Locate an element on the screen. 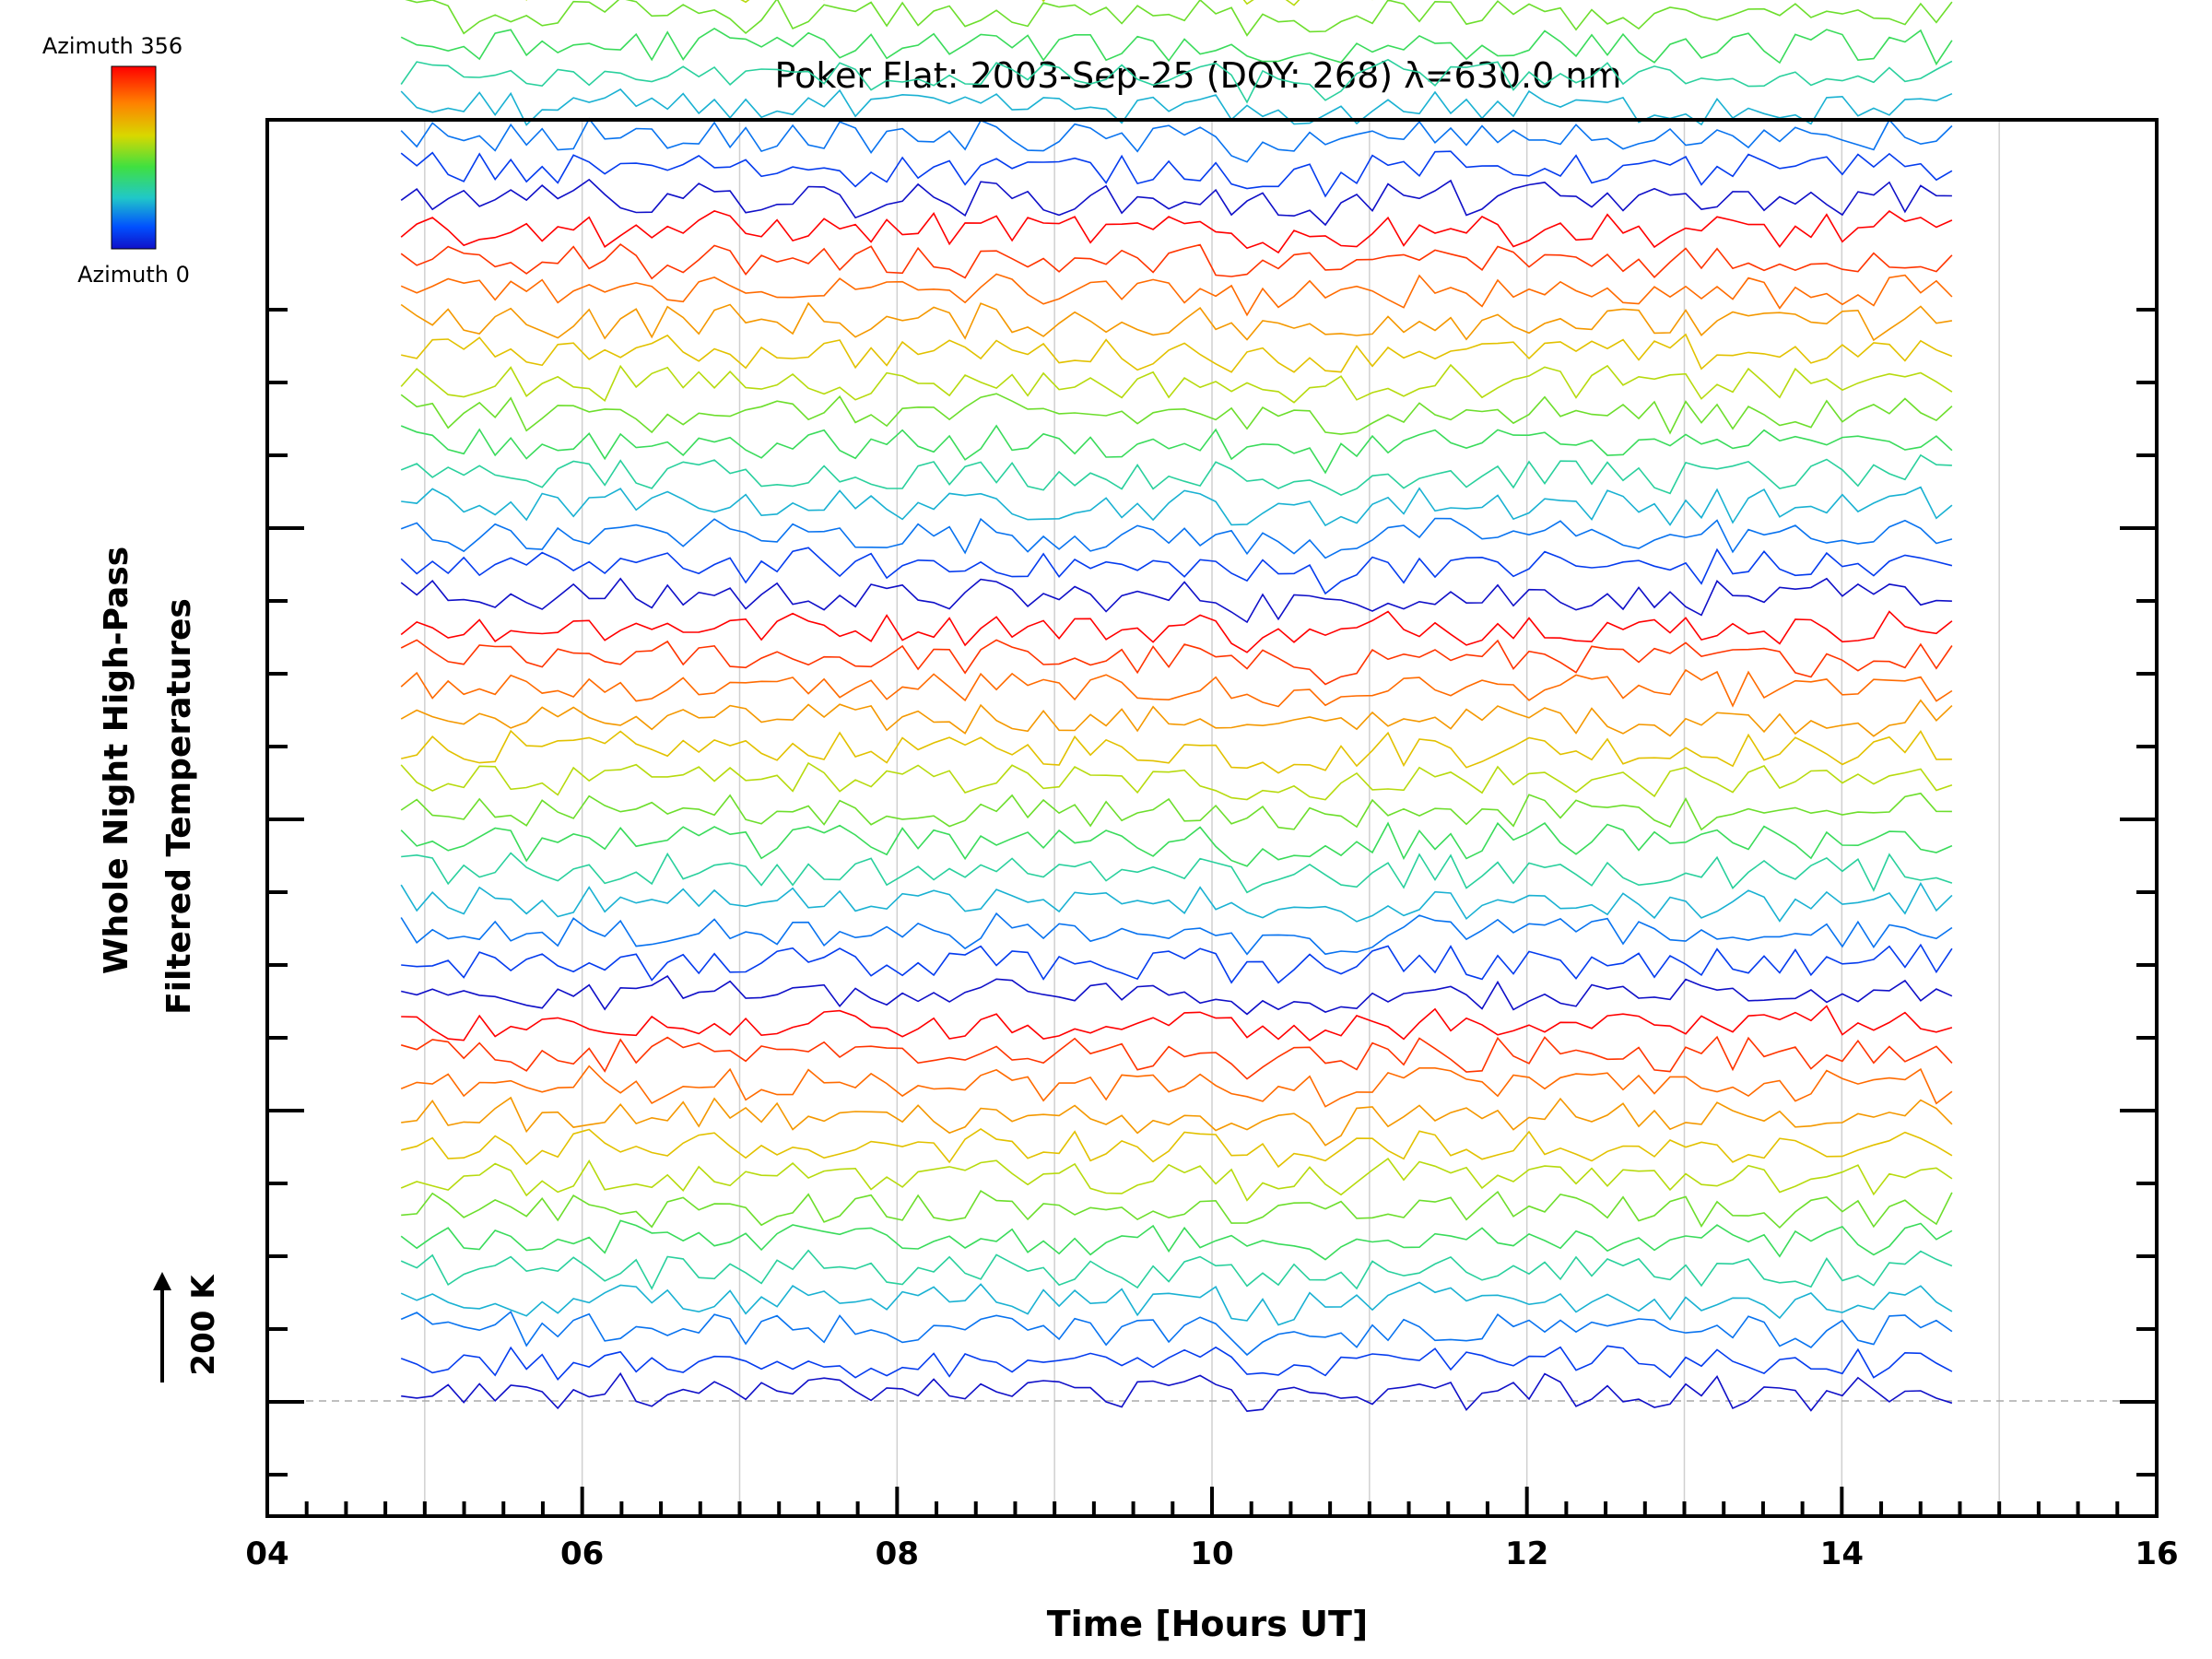 The height and width of the screenshot is (1659, 2212). x-tick-label: 06 is located at coordinates (582, 1553).